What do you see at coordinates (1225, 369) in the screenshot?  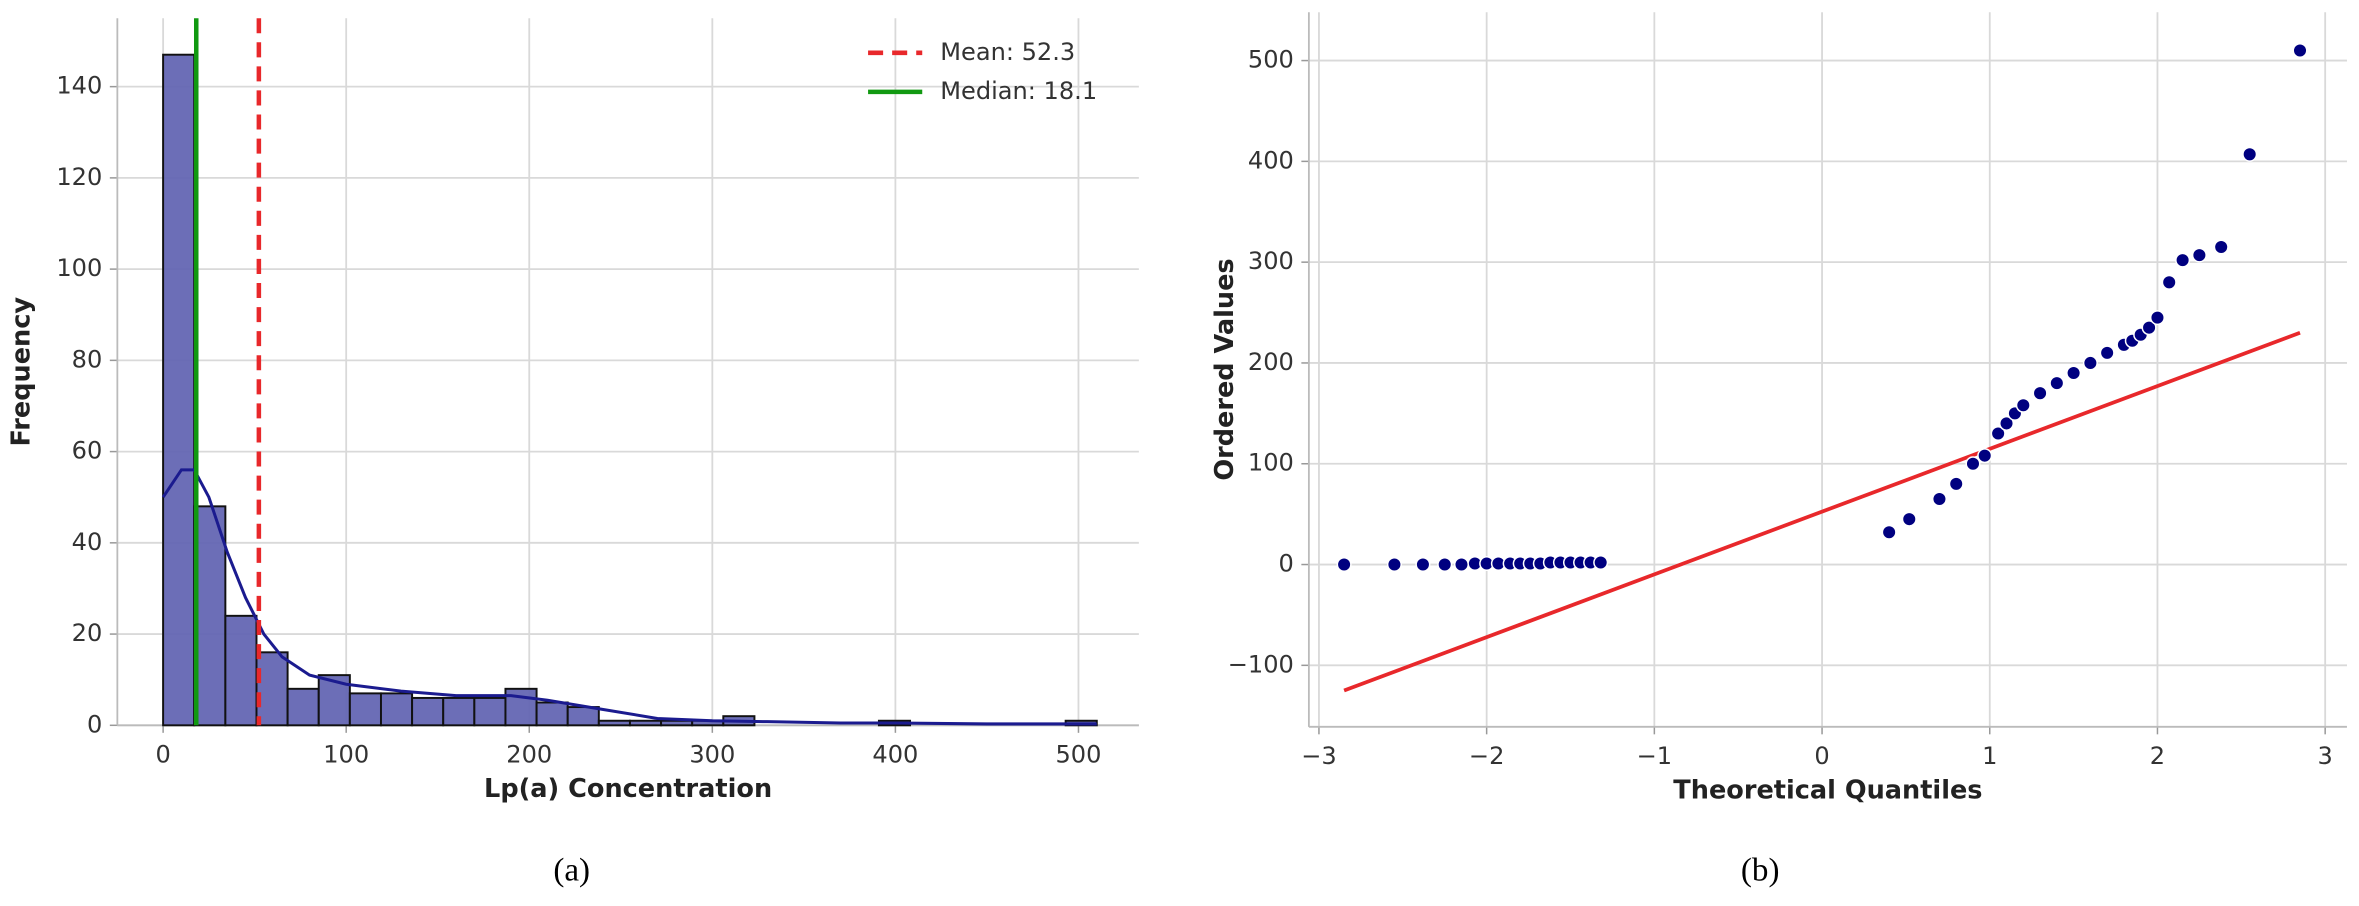 I see `y-axis-label: Ordered Values` at bounding box center [1225, 369].